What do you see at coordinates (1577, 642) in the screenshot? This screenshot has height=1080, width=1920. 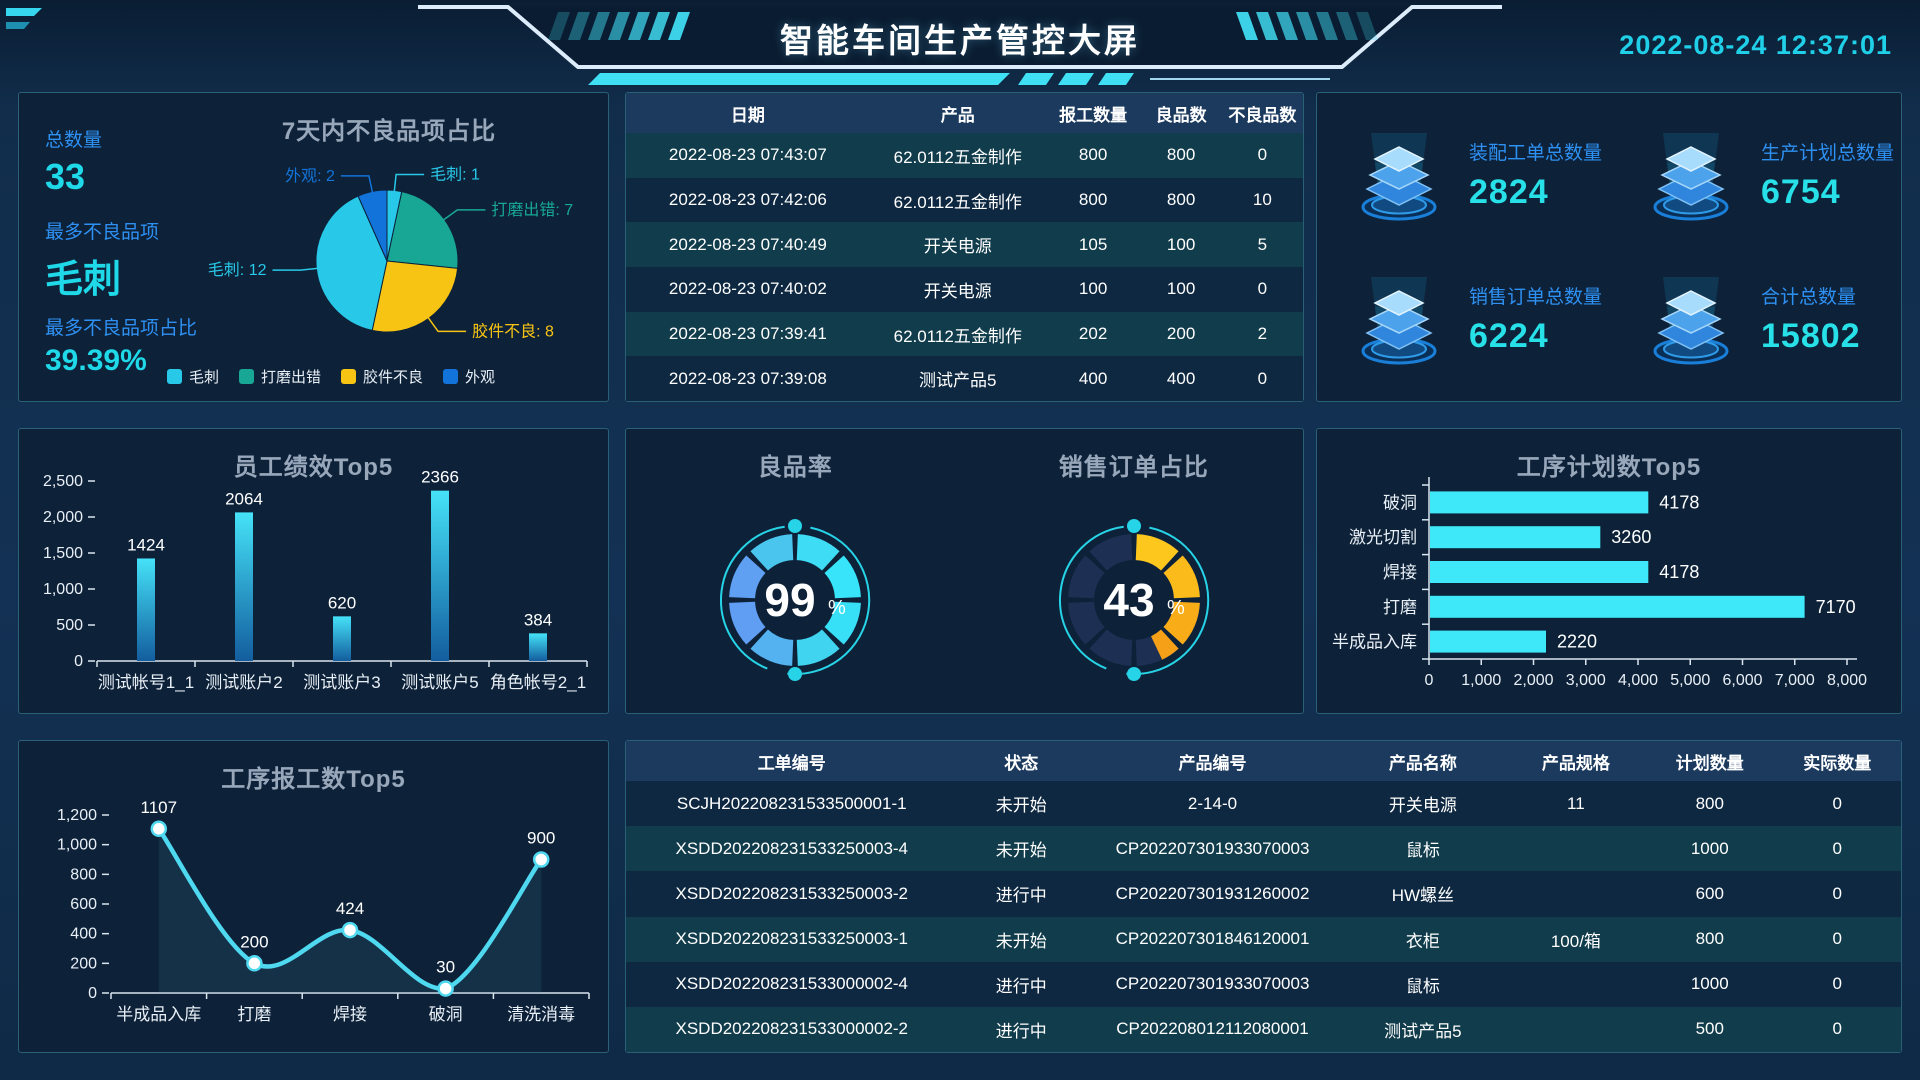 I see `svg-text: 2220` at bounding box center [1577, 642].